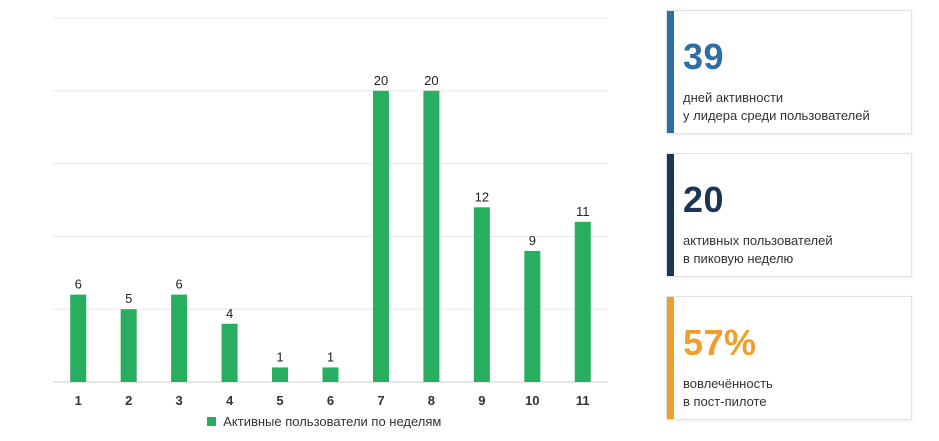 Image resolution: width=939 pixels, height=441 pixels. Describe the element at coordinates (738, 258) in the screenshot. I see `stat-caption-line2: в пиковую неделю` at that location.